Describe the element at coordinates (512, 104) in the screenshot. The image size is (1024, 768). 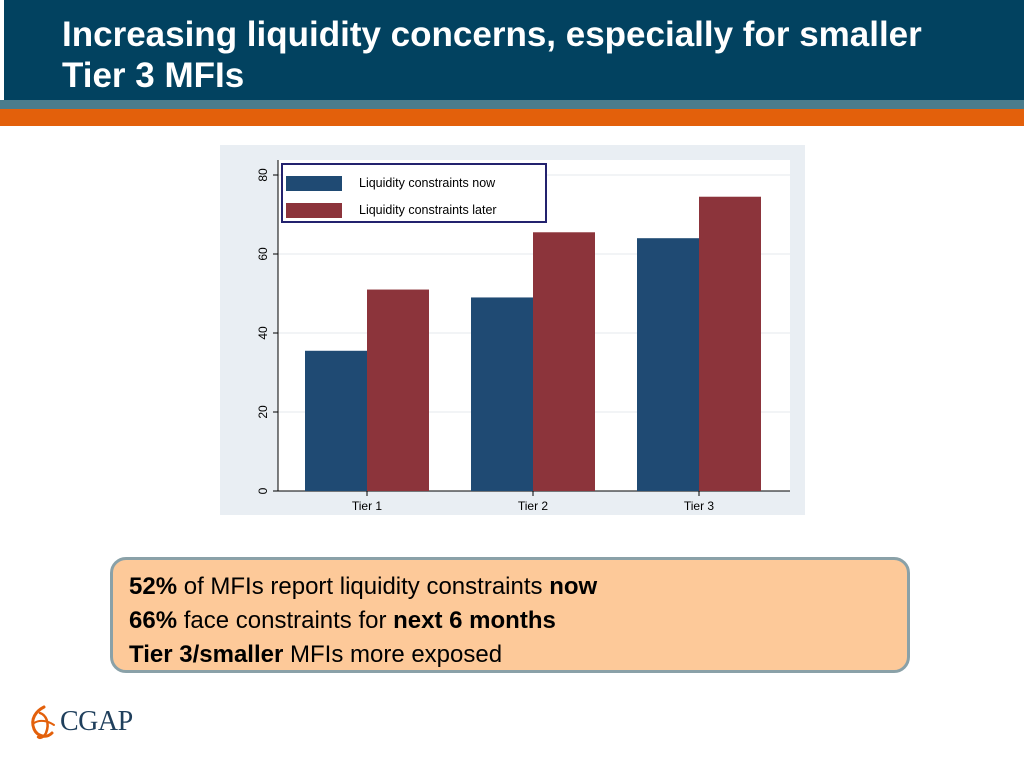
I see `teal-stripe` at that location.